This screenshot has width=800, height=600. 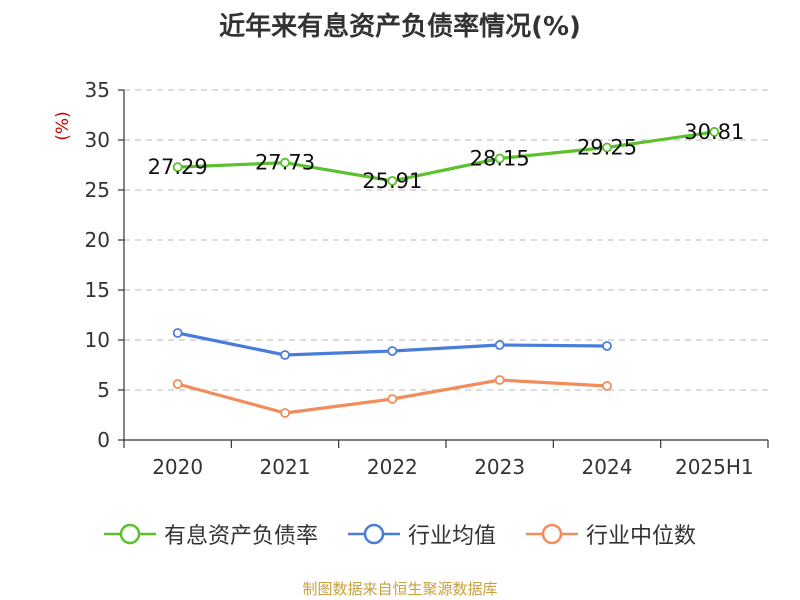 I want to click on legend: 有息资产负债率 行业均值 行业中位数, so click(x=400, y=534).